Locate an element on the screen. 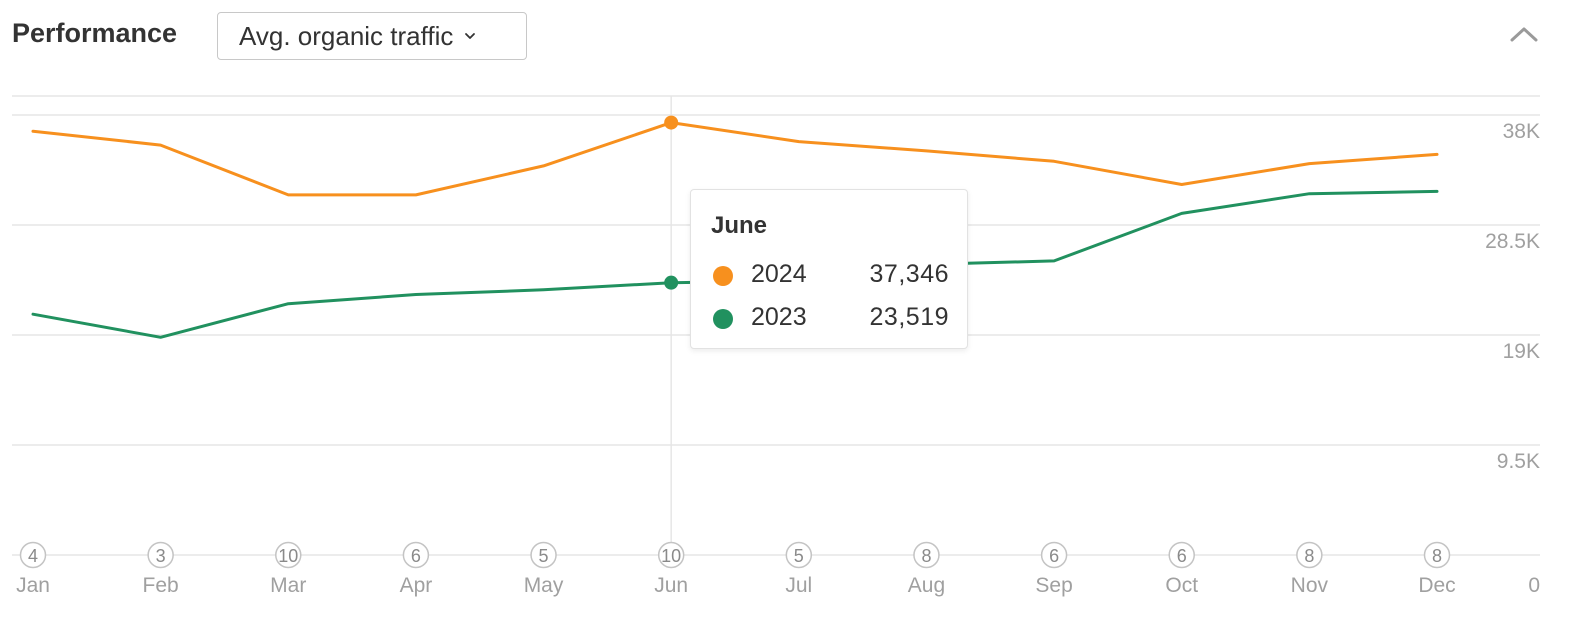 Image resolution: width=1586 pixels, height=628 pixels. x-tick-label: Aug is located at coordinates (926, 585).